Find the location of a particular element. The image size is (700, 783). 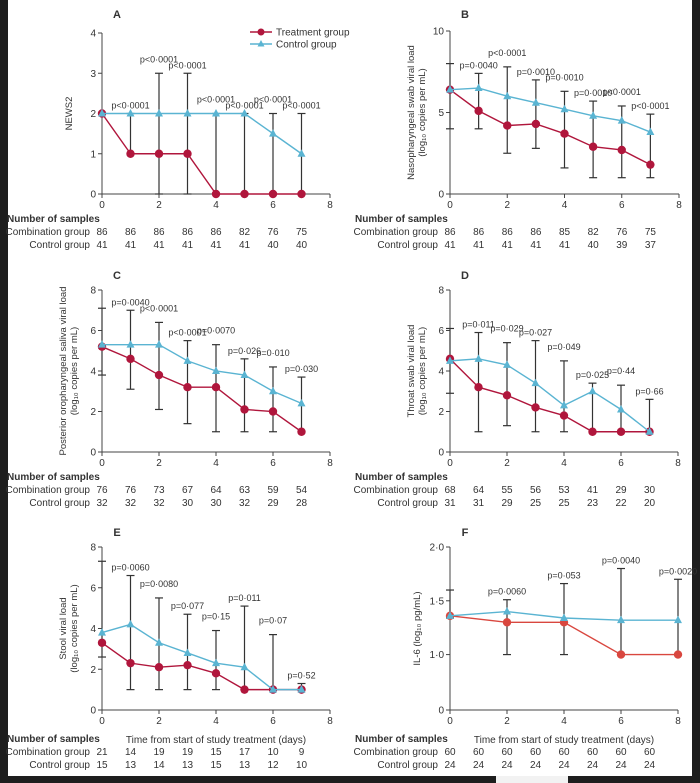

combination-sample-count: 85 is located at coordinates (565, 232).